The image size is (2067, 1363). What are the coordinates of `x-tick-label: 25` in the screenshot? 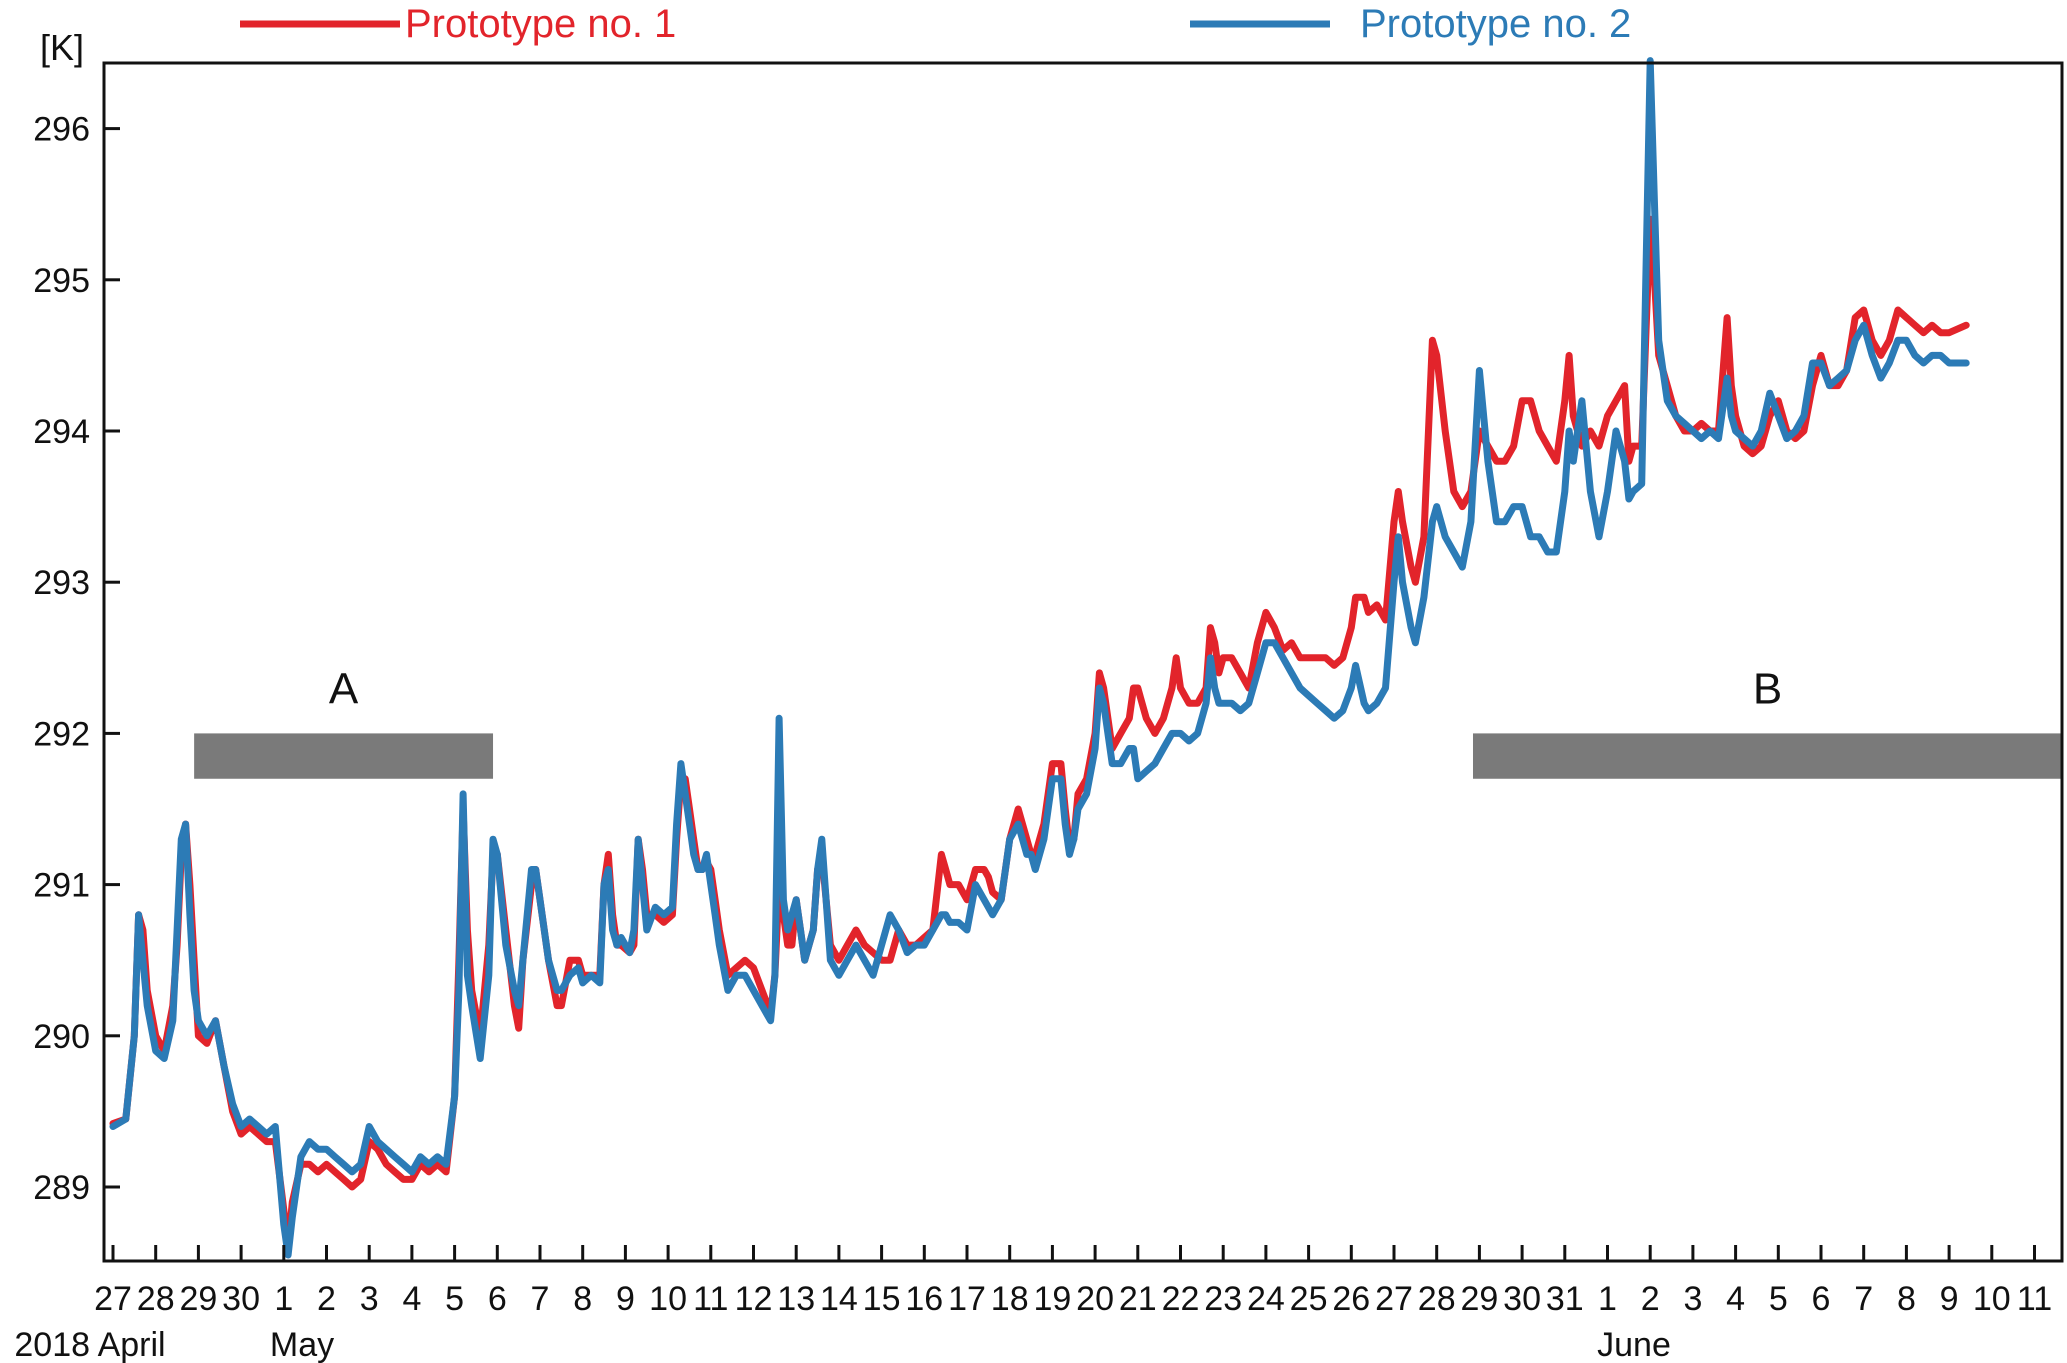 It's located at (1309, 1299).